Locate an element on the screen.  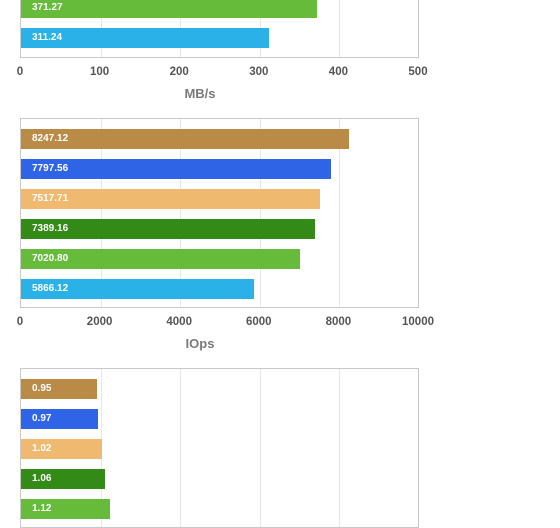
bar-value-label: 0.95 is located at coordinates (42, 388).